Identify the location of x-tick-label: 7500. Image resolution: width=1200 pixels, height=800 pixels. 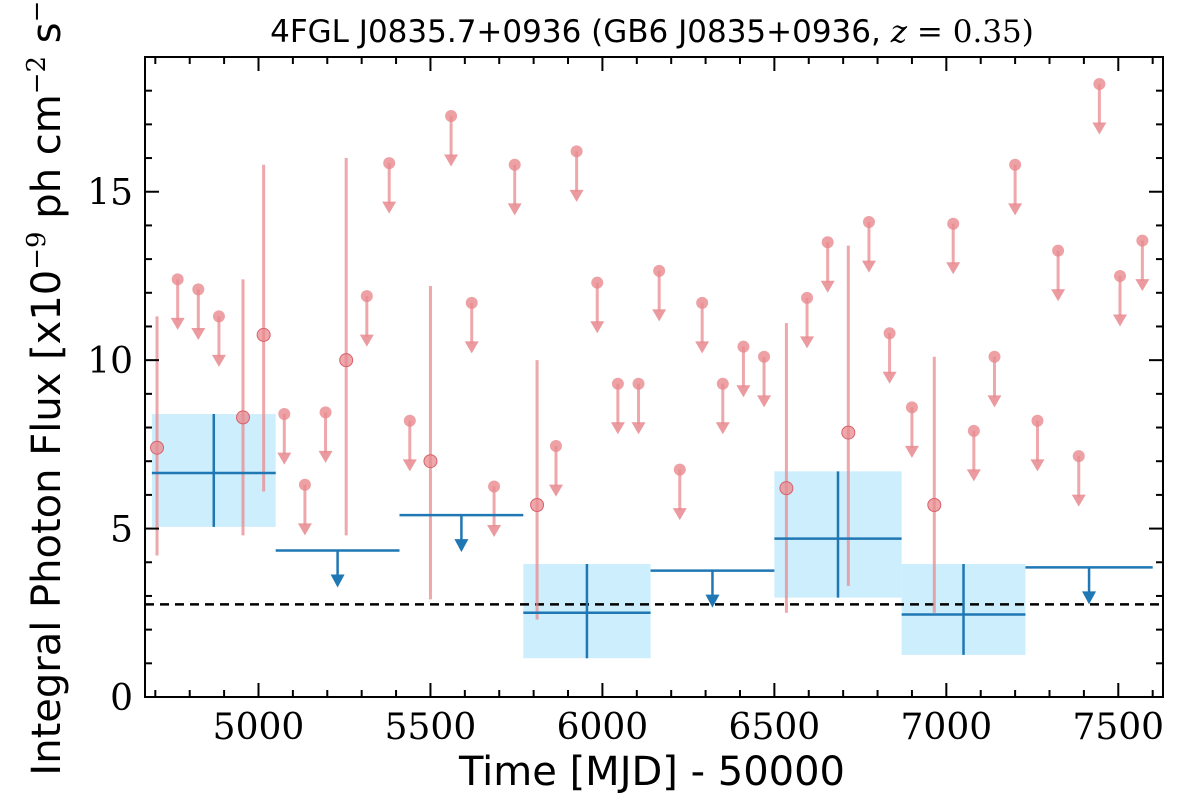
(1118, 727).